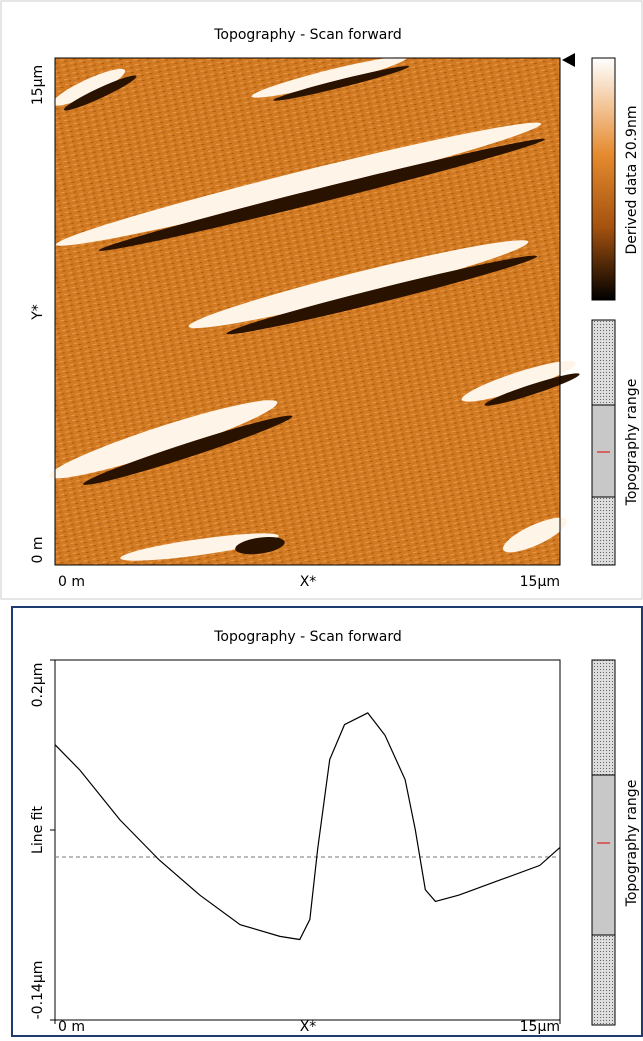 This screenshot has width=643, height=1041. Describe the element at coordinates (632, 180) in the screenshot. I see `colorbar-label: Derived data 20.9nm` at that location.